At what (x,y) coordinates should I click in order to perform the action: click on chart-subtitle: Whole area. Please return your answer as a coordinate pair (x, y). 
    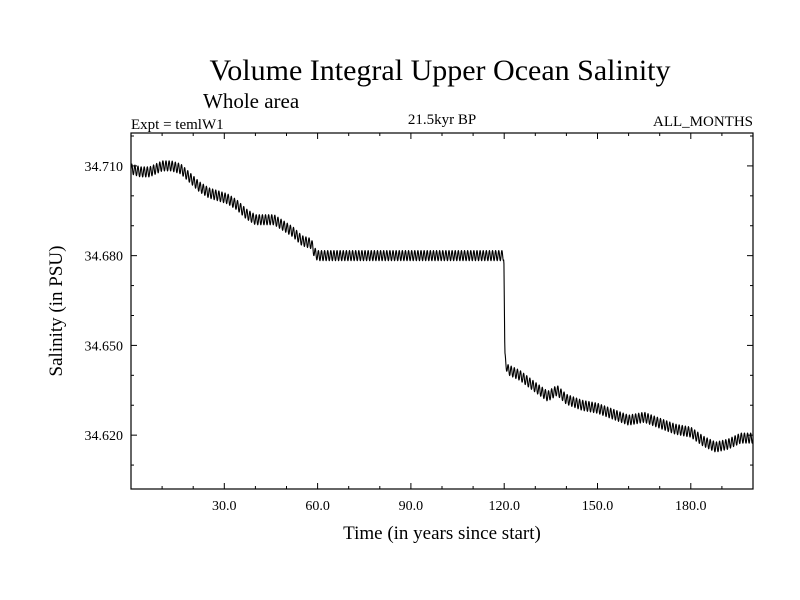
    Looking at the image, I should click on (251, 101).